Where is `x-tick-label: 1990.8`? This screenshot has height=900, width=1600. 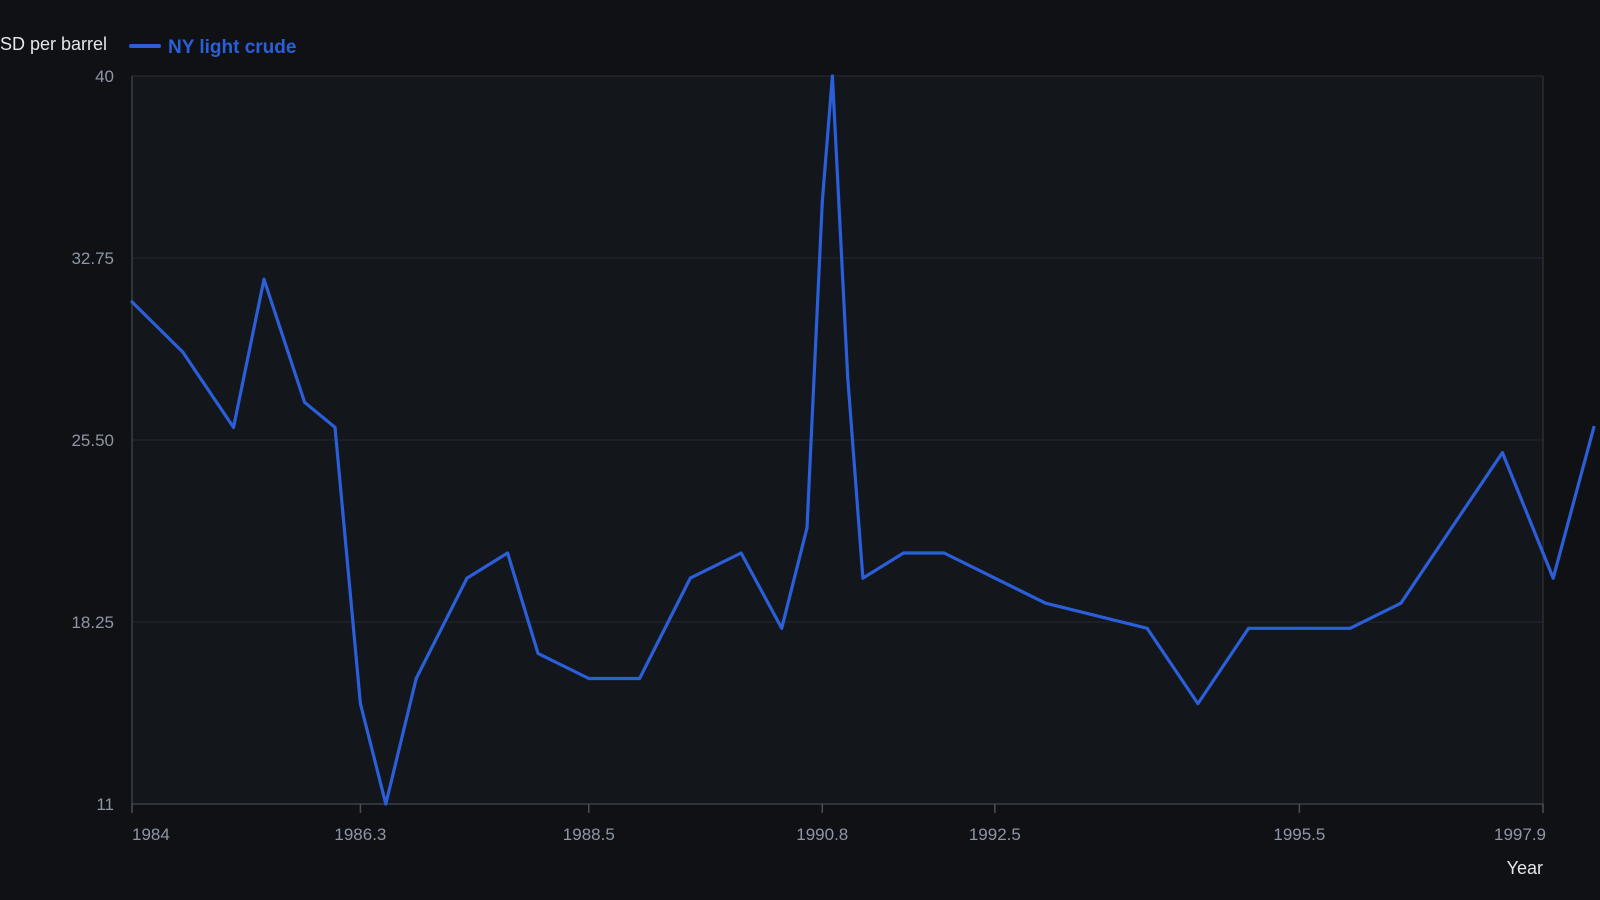 x-tick-label: 1990.8 is located at coordinates (822, 834).